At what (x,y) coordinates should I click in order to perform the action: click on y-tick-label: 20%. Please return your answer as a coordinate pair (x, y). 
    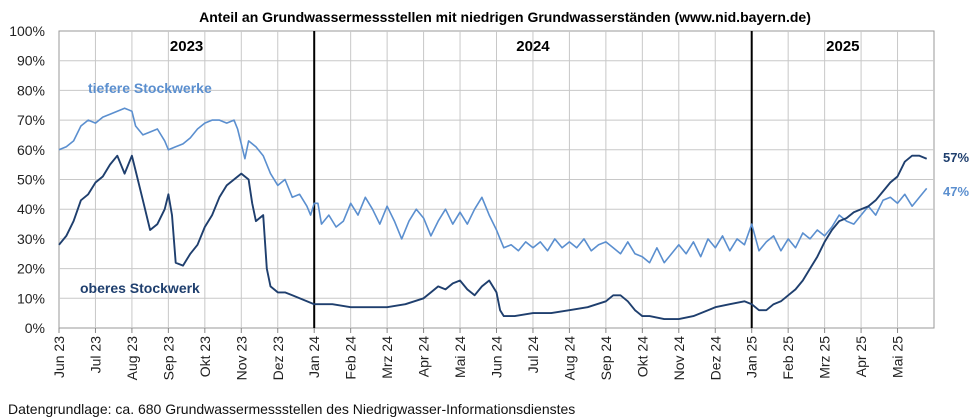
    Looking at the image, I should click on (31, 269).